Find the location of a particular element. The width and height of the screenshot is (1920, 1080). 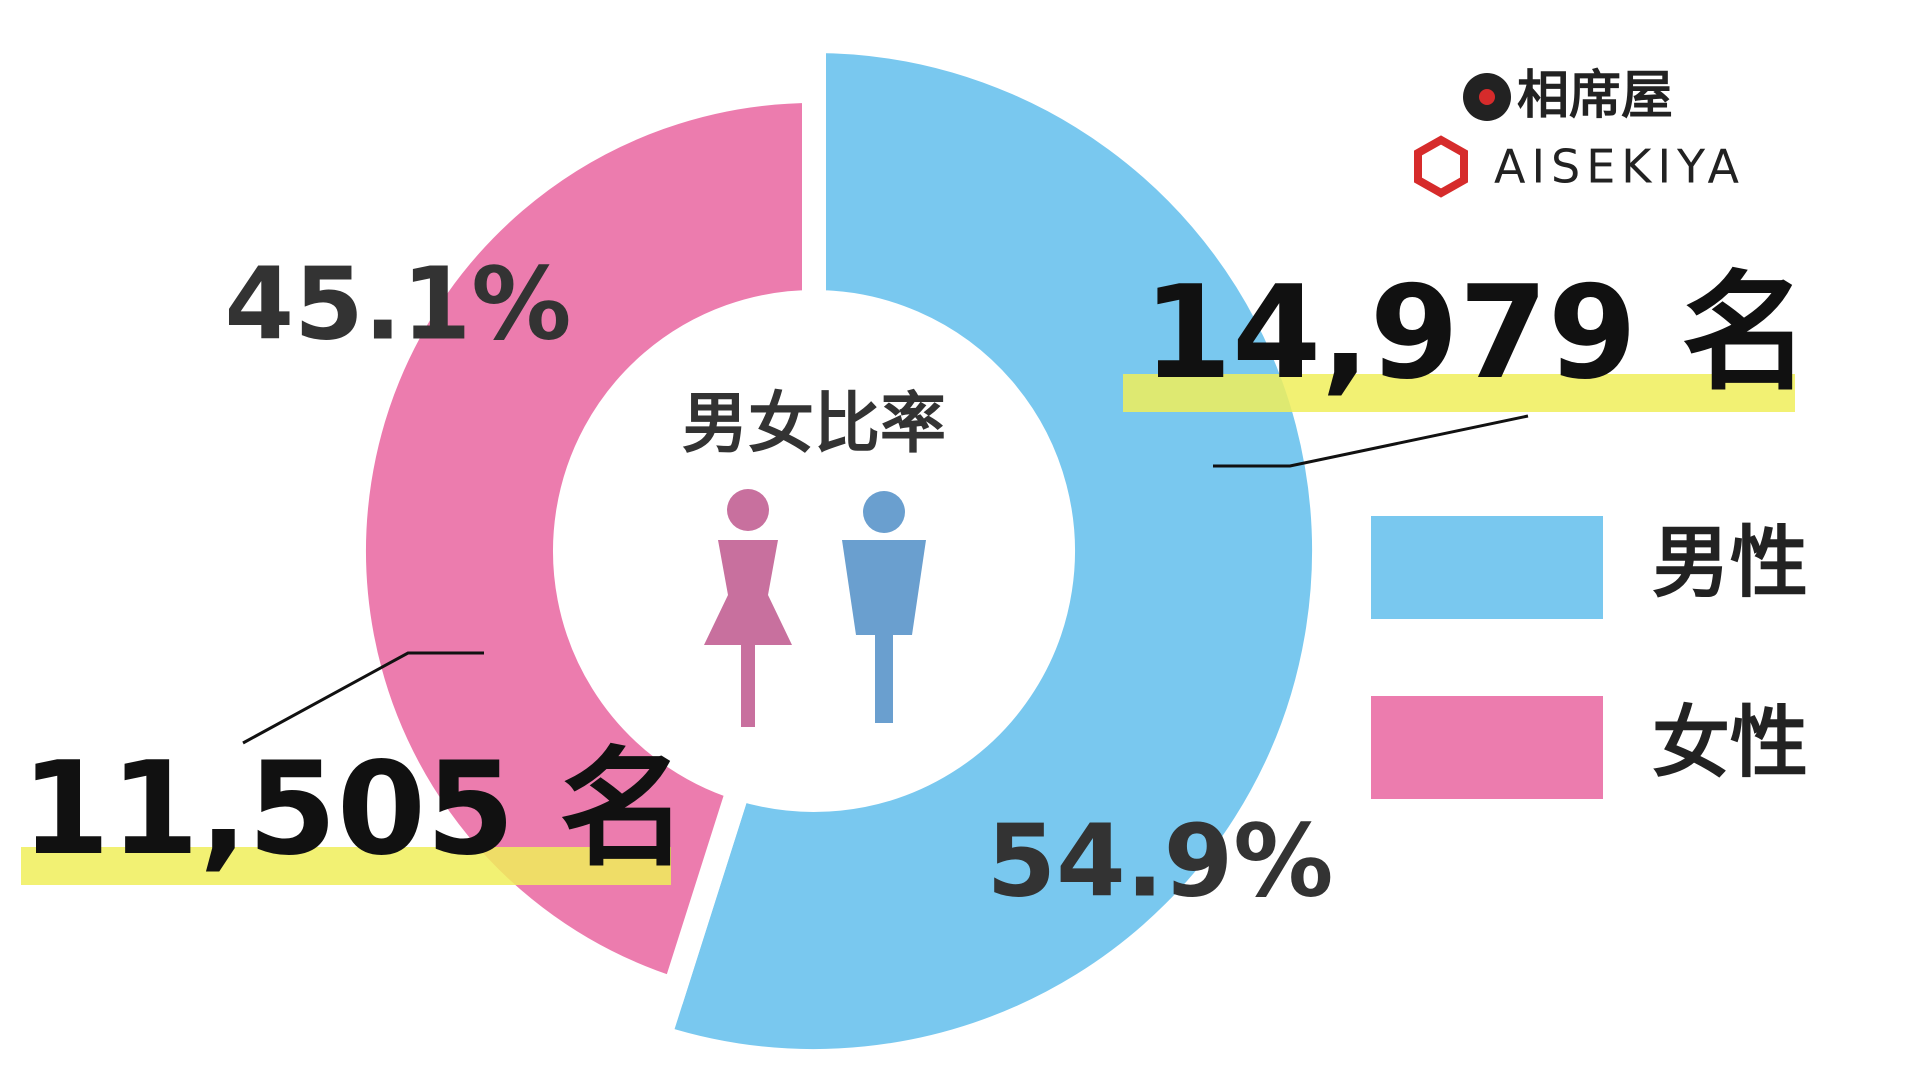

female-head is located at coordinates (748, 510).